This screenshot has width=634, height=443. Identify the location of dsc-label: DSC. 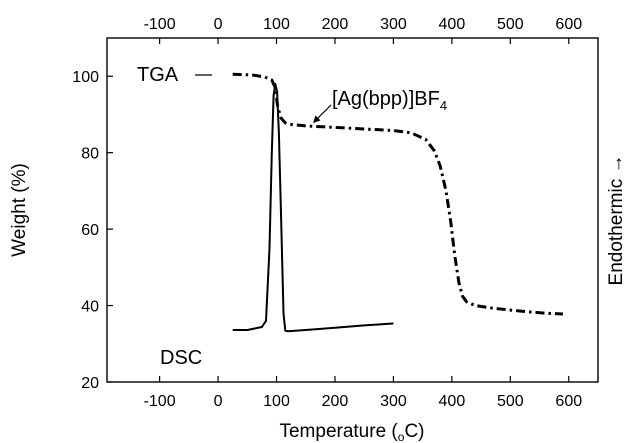
(181, 358).